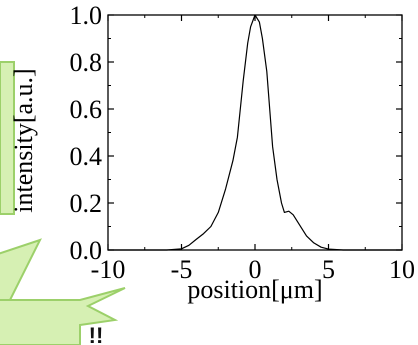  Describe the element at coordinates (7, 138) in the screenshot. I see `ylabel-highlight-box` at that location.